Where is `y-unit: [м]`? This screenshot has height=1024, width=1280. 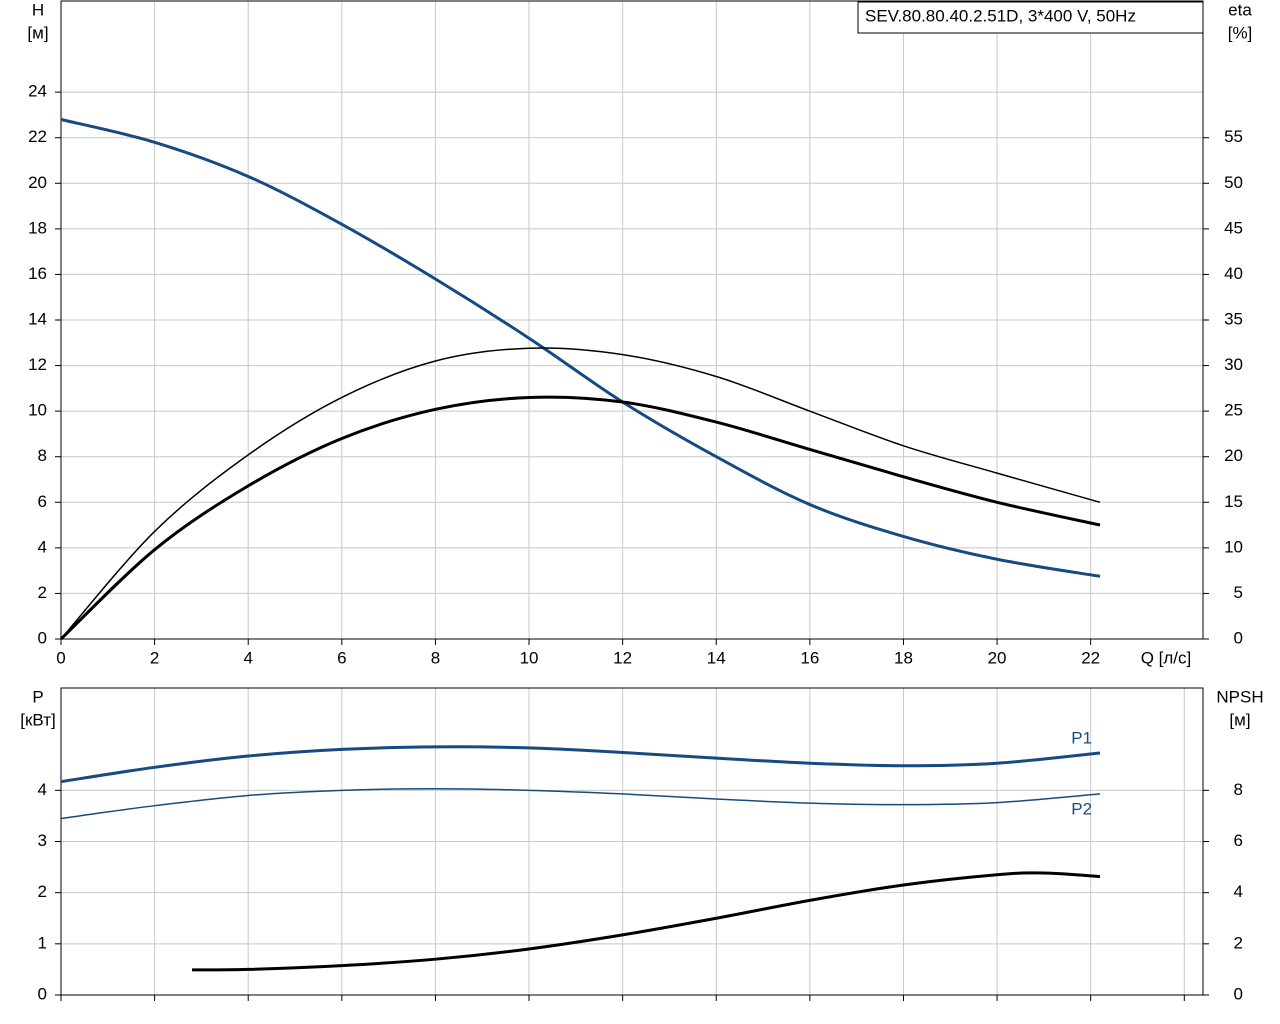
y-unit: [м] is located at coordinates (37, 32).